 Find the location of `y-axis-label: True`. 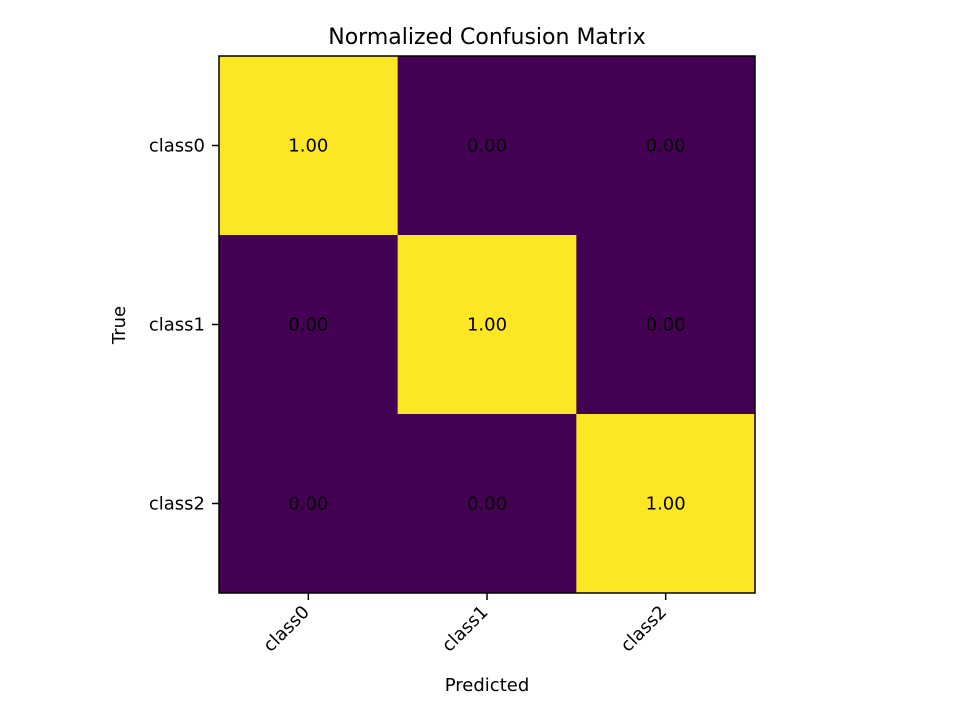

y-axis-label: True is located at coordinates (119, 325).